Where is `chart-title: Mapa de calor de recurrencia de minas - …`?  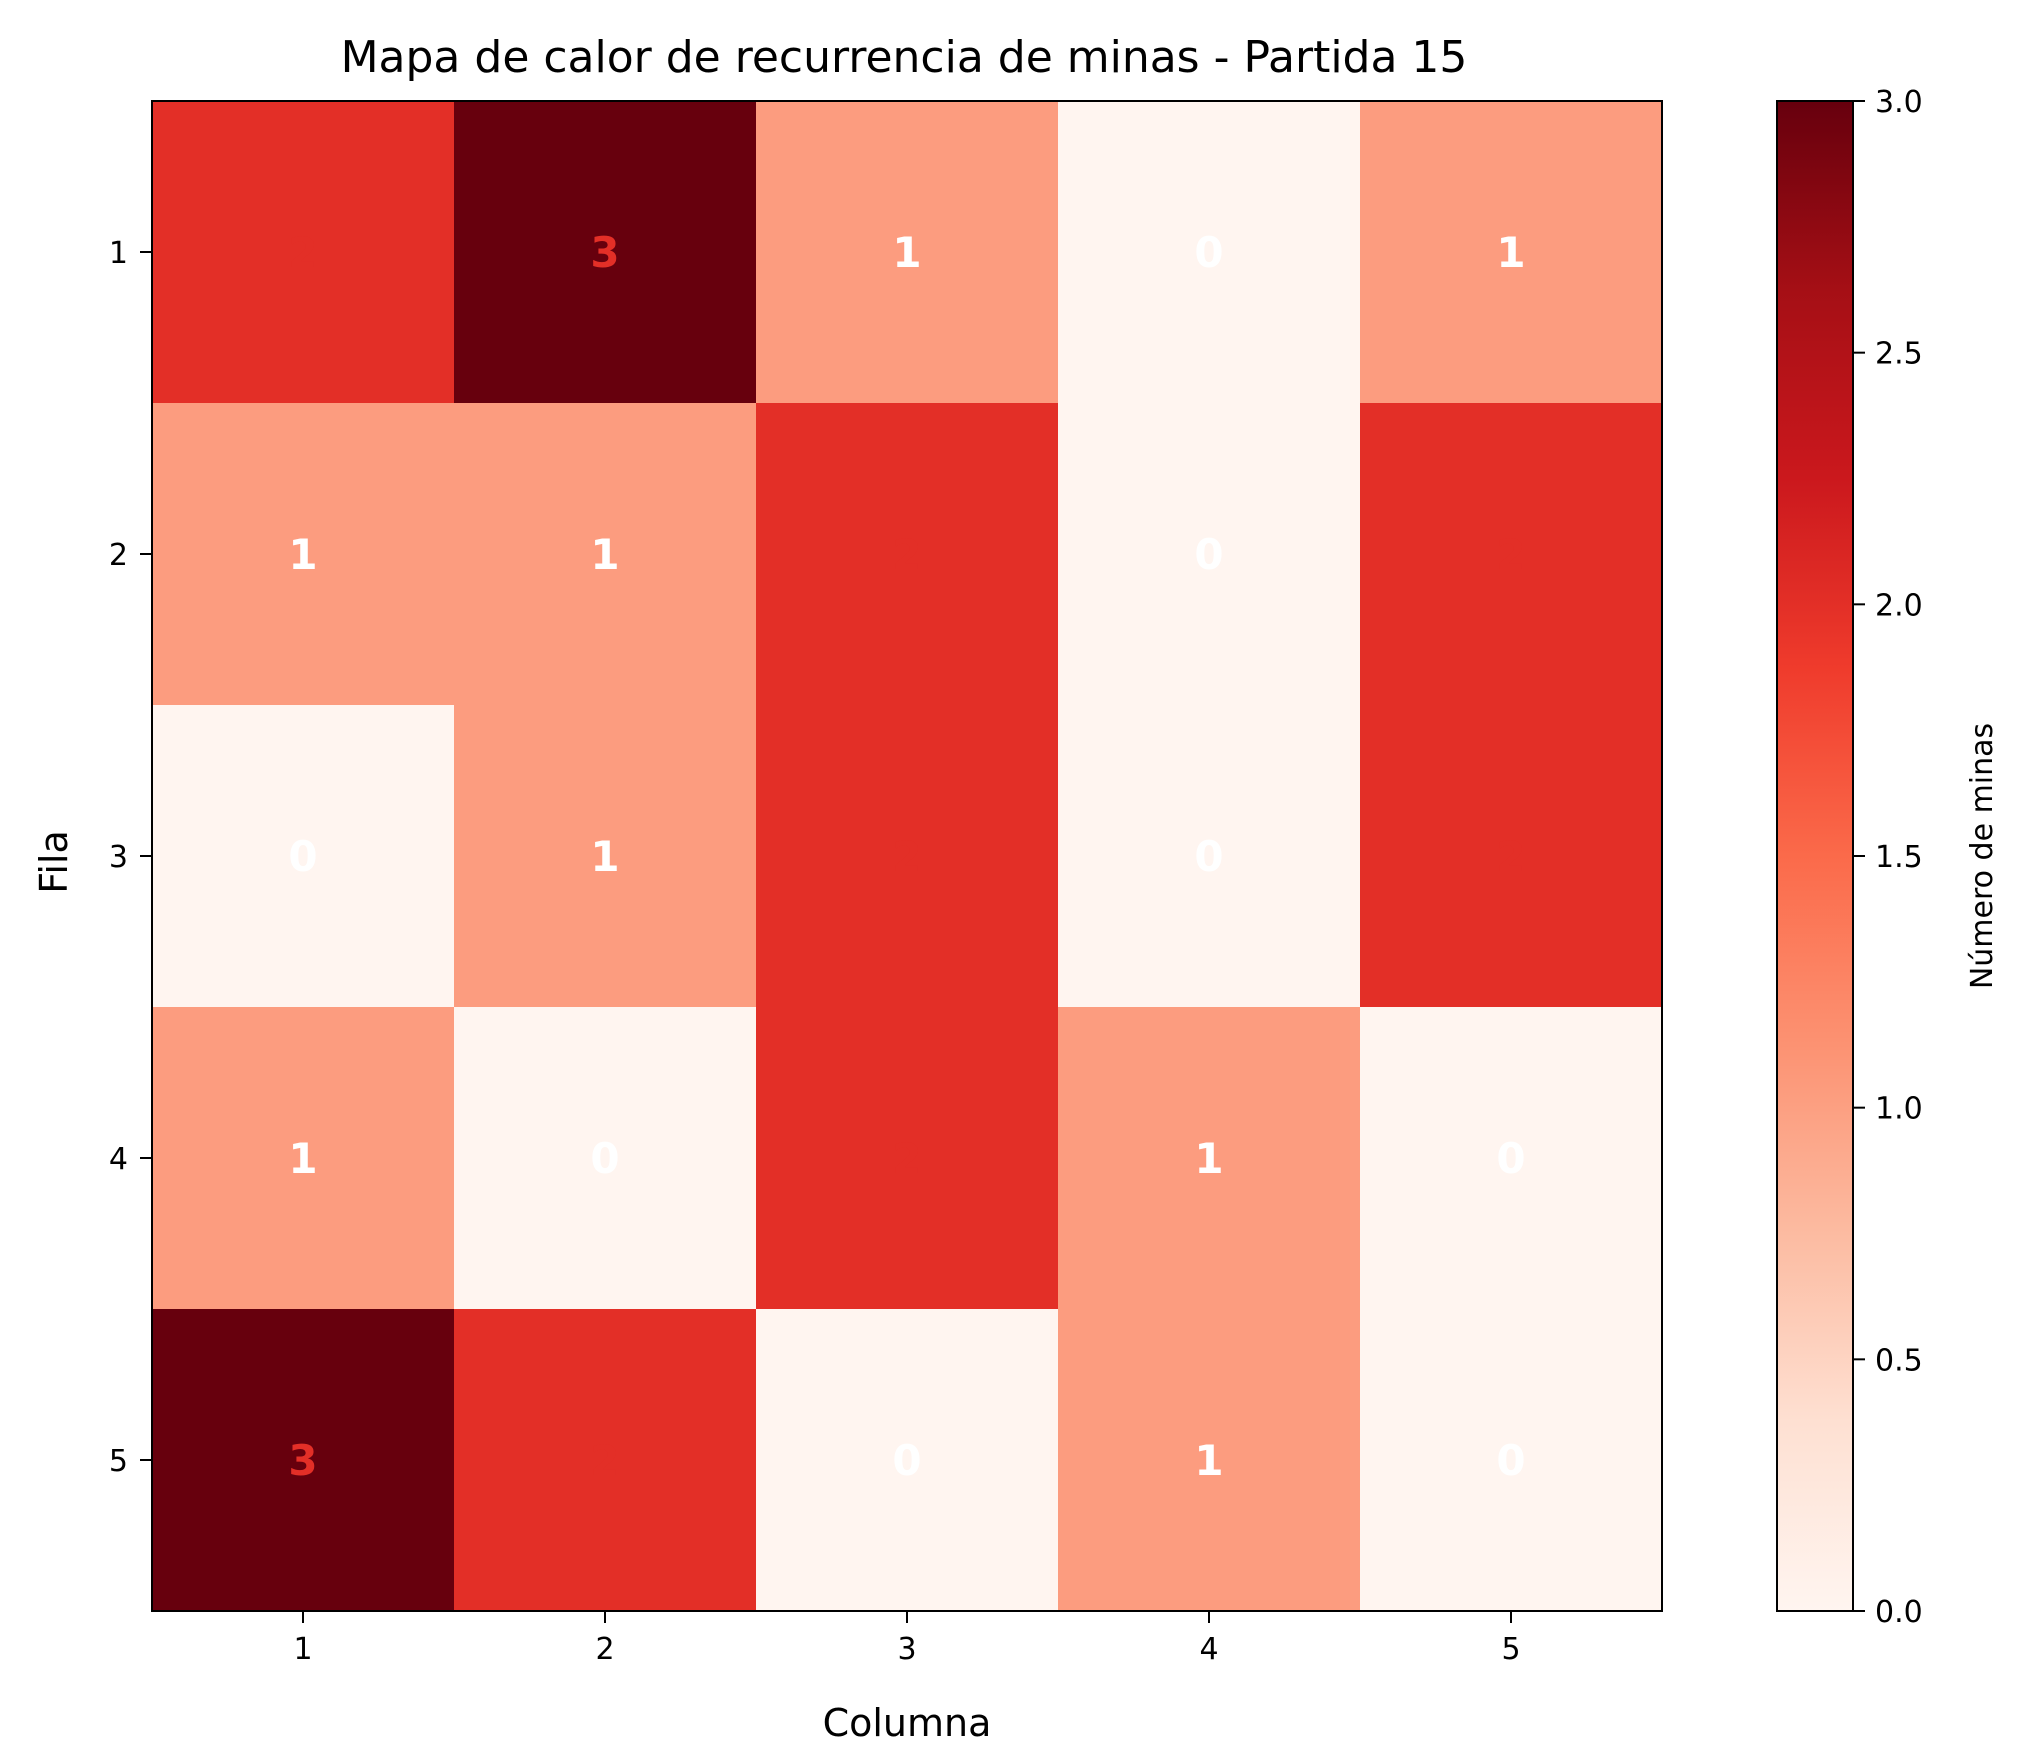 chart-title: Mapa de calor de recurrencia de minas - … is located at coordinates (904, 57).